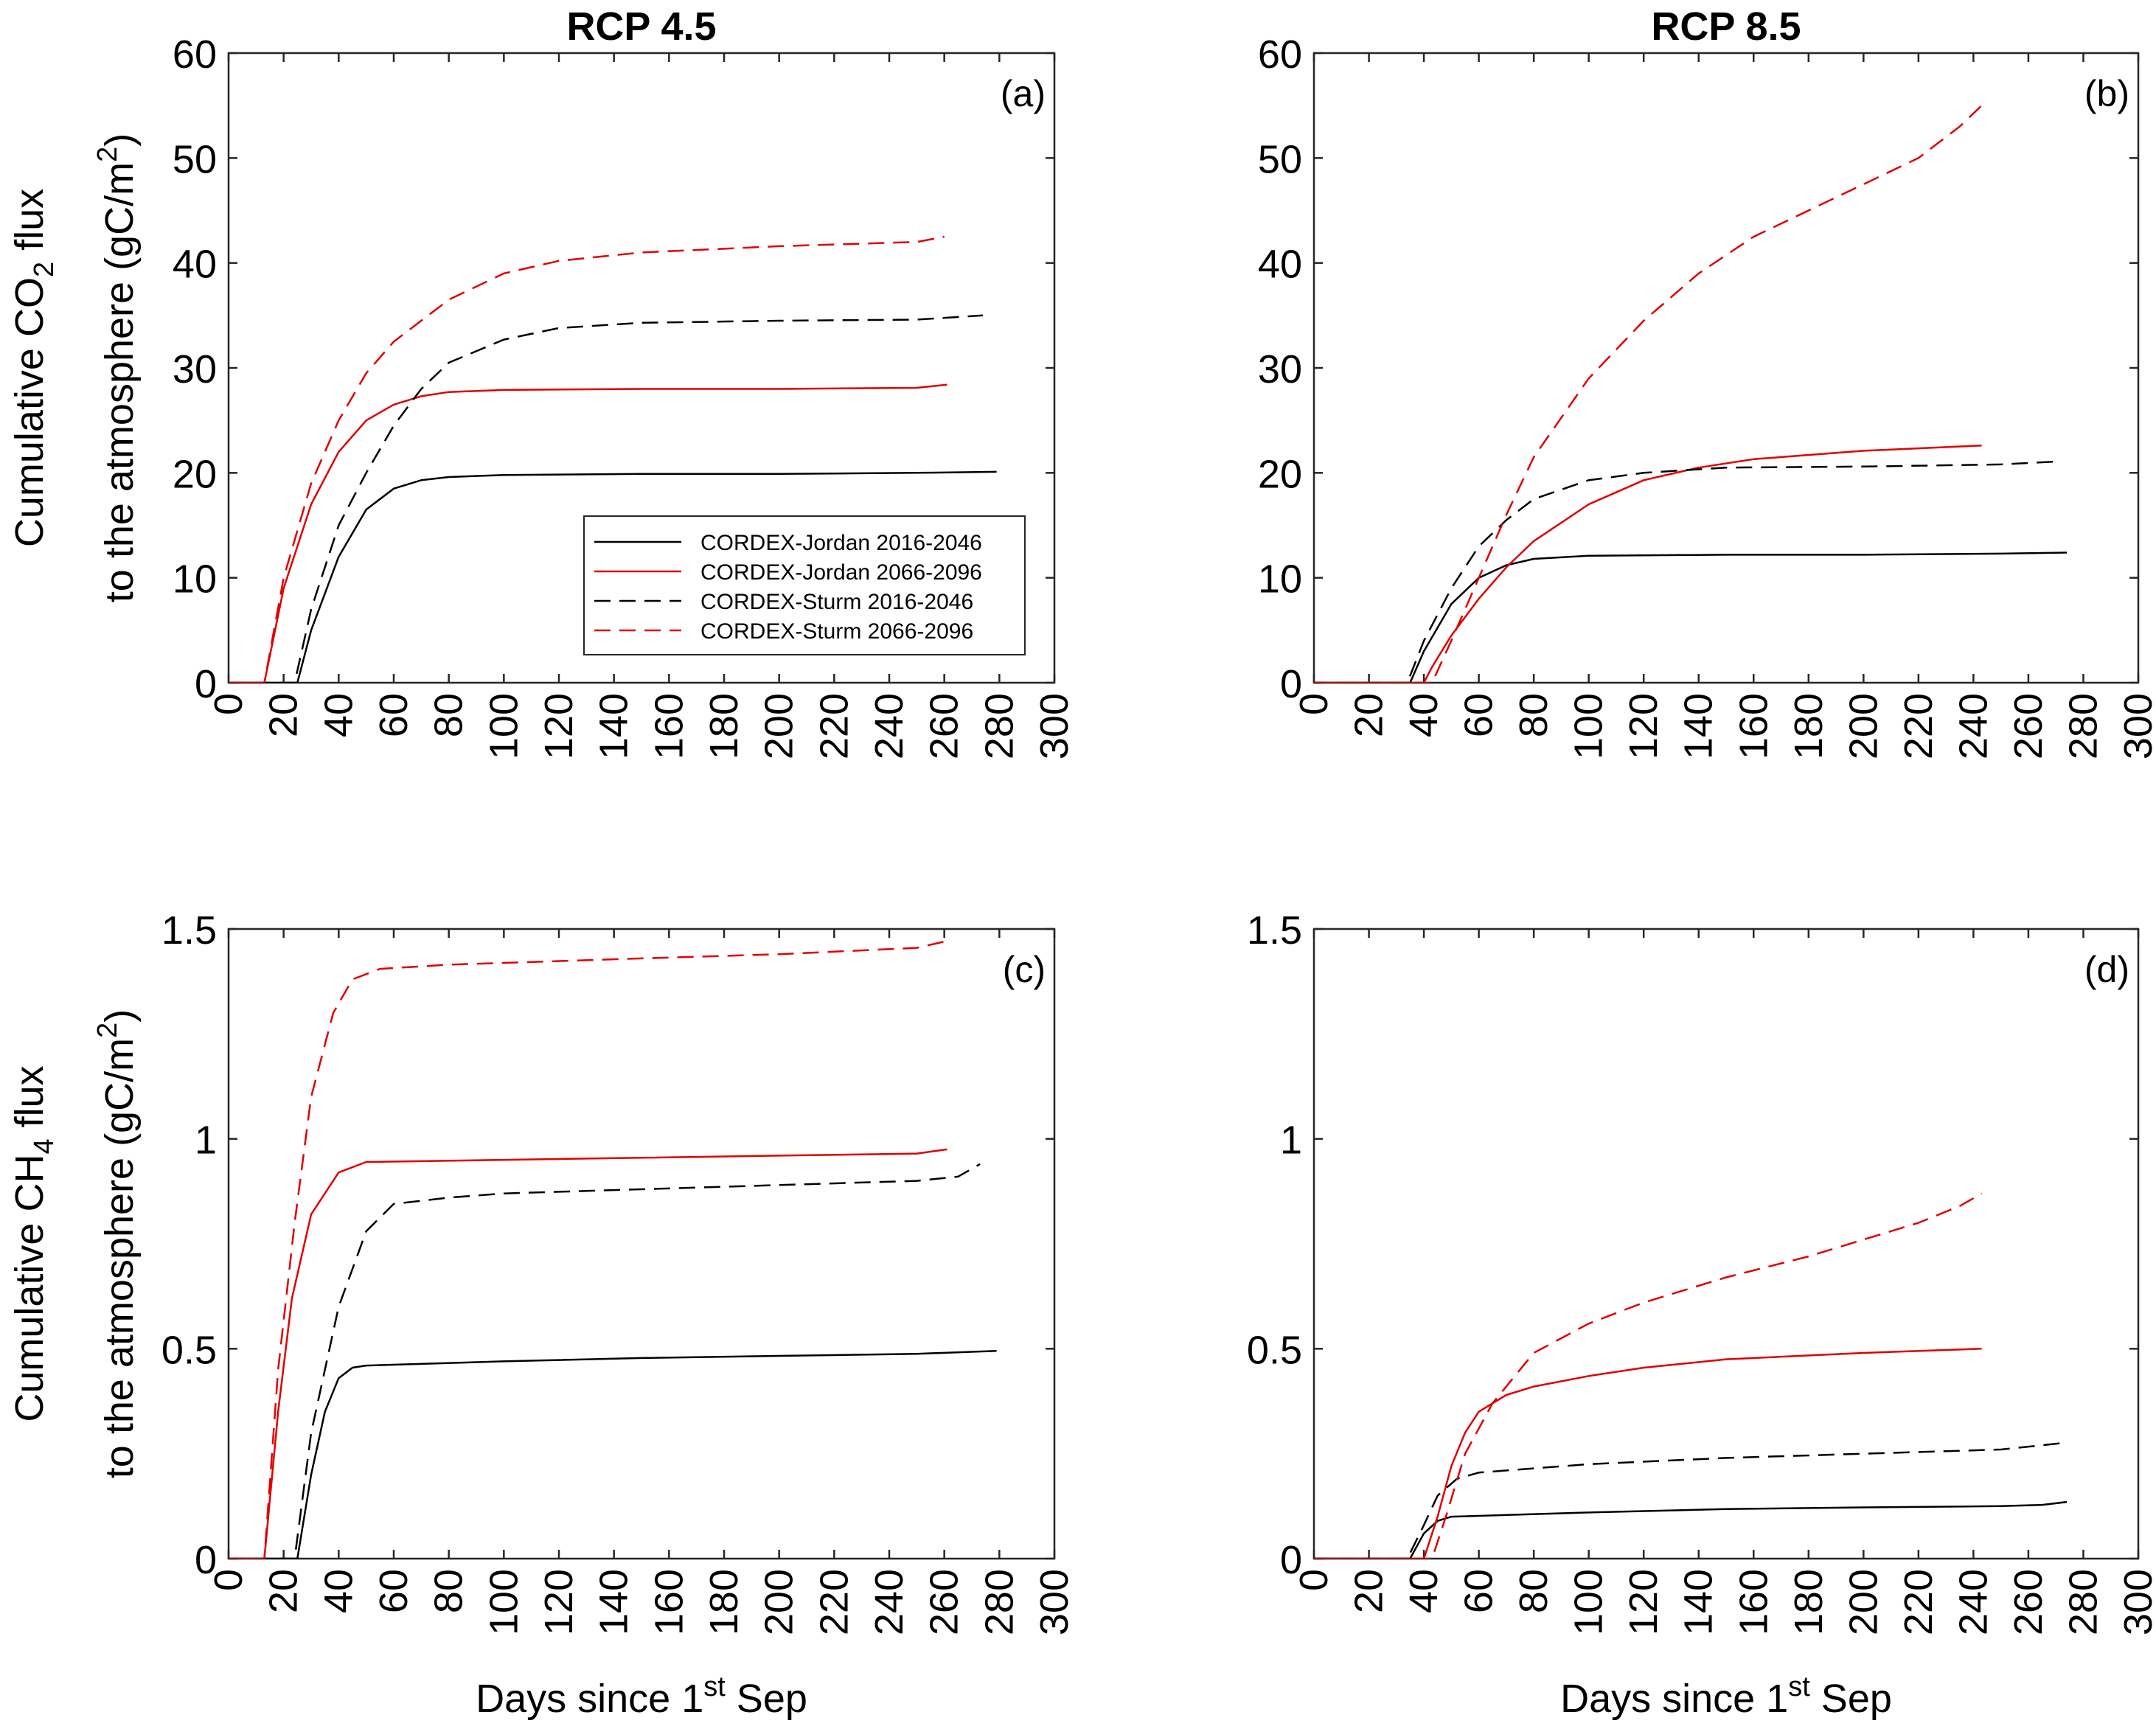 This screenshot has width=2156, height=1726. Describe the element at coordinates (1274, 1350) in the screenshot. I see `y-tick-label: 0.5` at that location.